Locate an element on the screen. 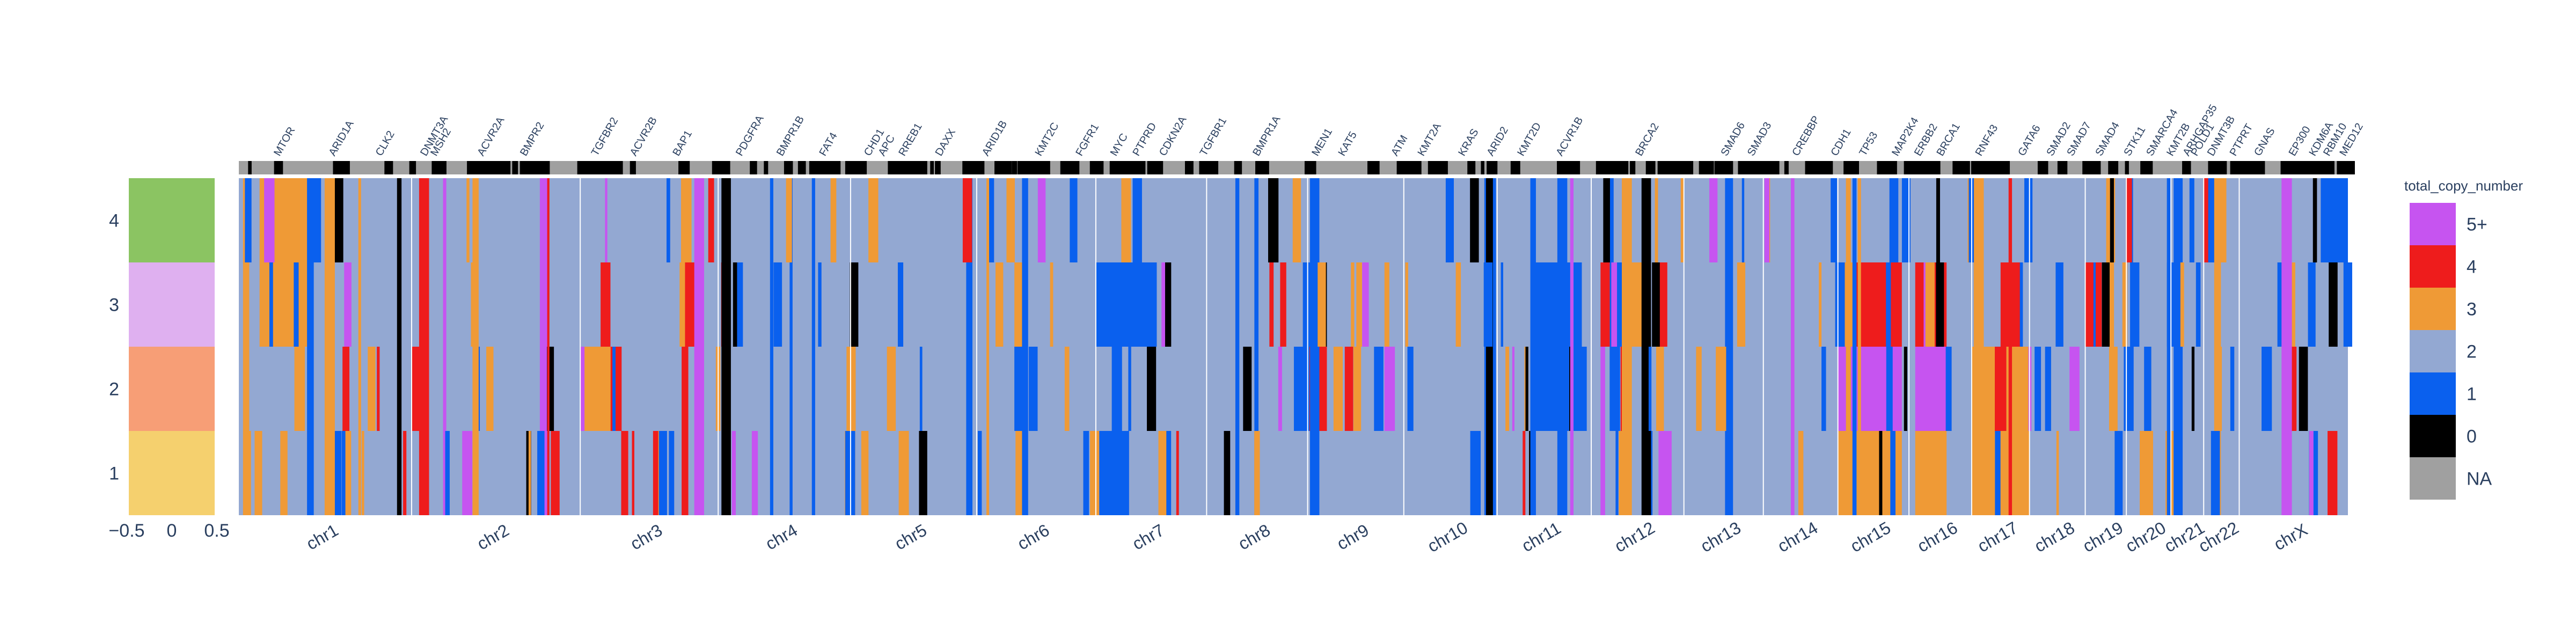 This screenshot has width=2576, height=644. chromosome-tick: chr8 is located at coordinates (1254, 536).